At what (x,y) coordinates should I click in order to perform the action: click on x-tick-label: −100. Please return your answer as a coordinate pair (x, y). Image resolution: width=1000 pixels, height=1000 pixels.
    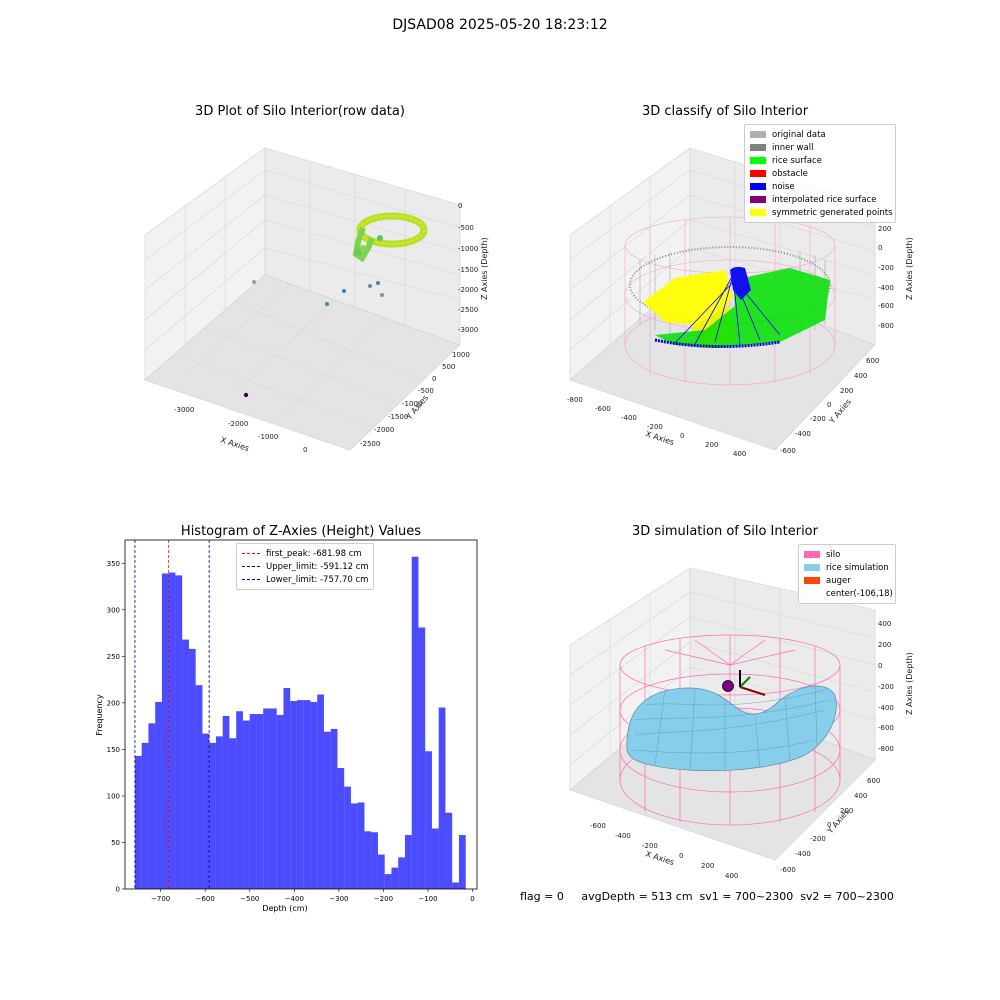
    Looking at the image, I should click on (427, 899).